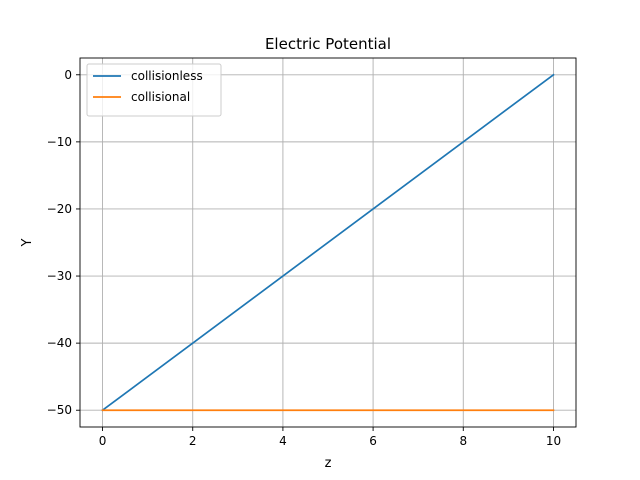 The height and width of the screenshot is (480, 640). Describe the element at coordinates (373, 441) in the screenshot. I see `x-tick-label: 6` at that location.